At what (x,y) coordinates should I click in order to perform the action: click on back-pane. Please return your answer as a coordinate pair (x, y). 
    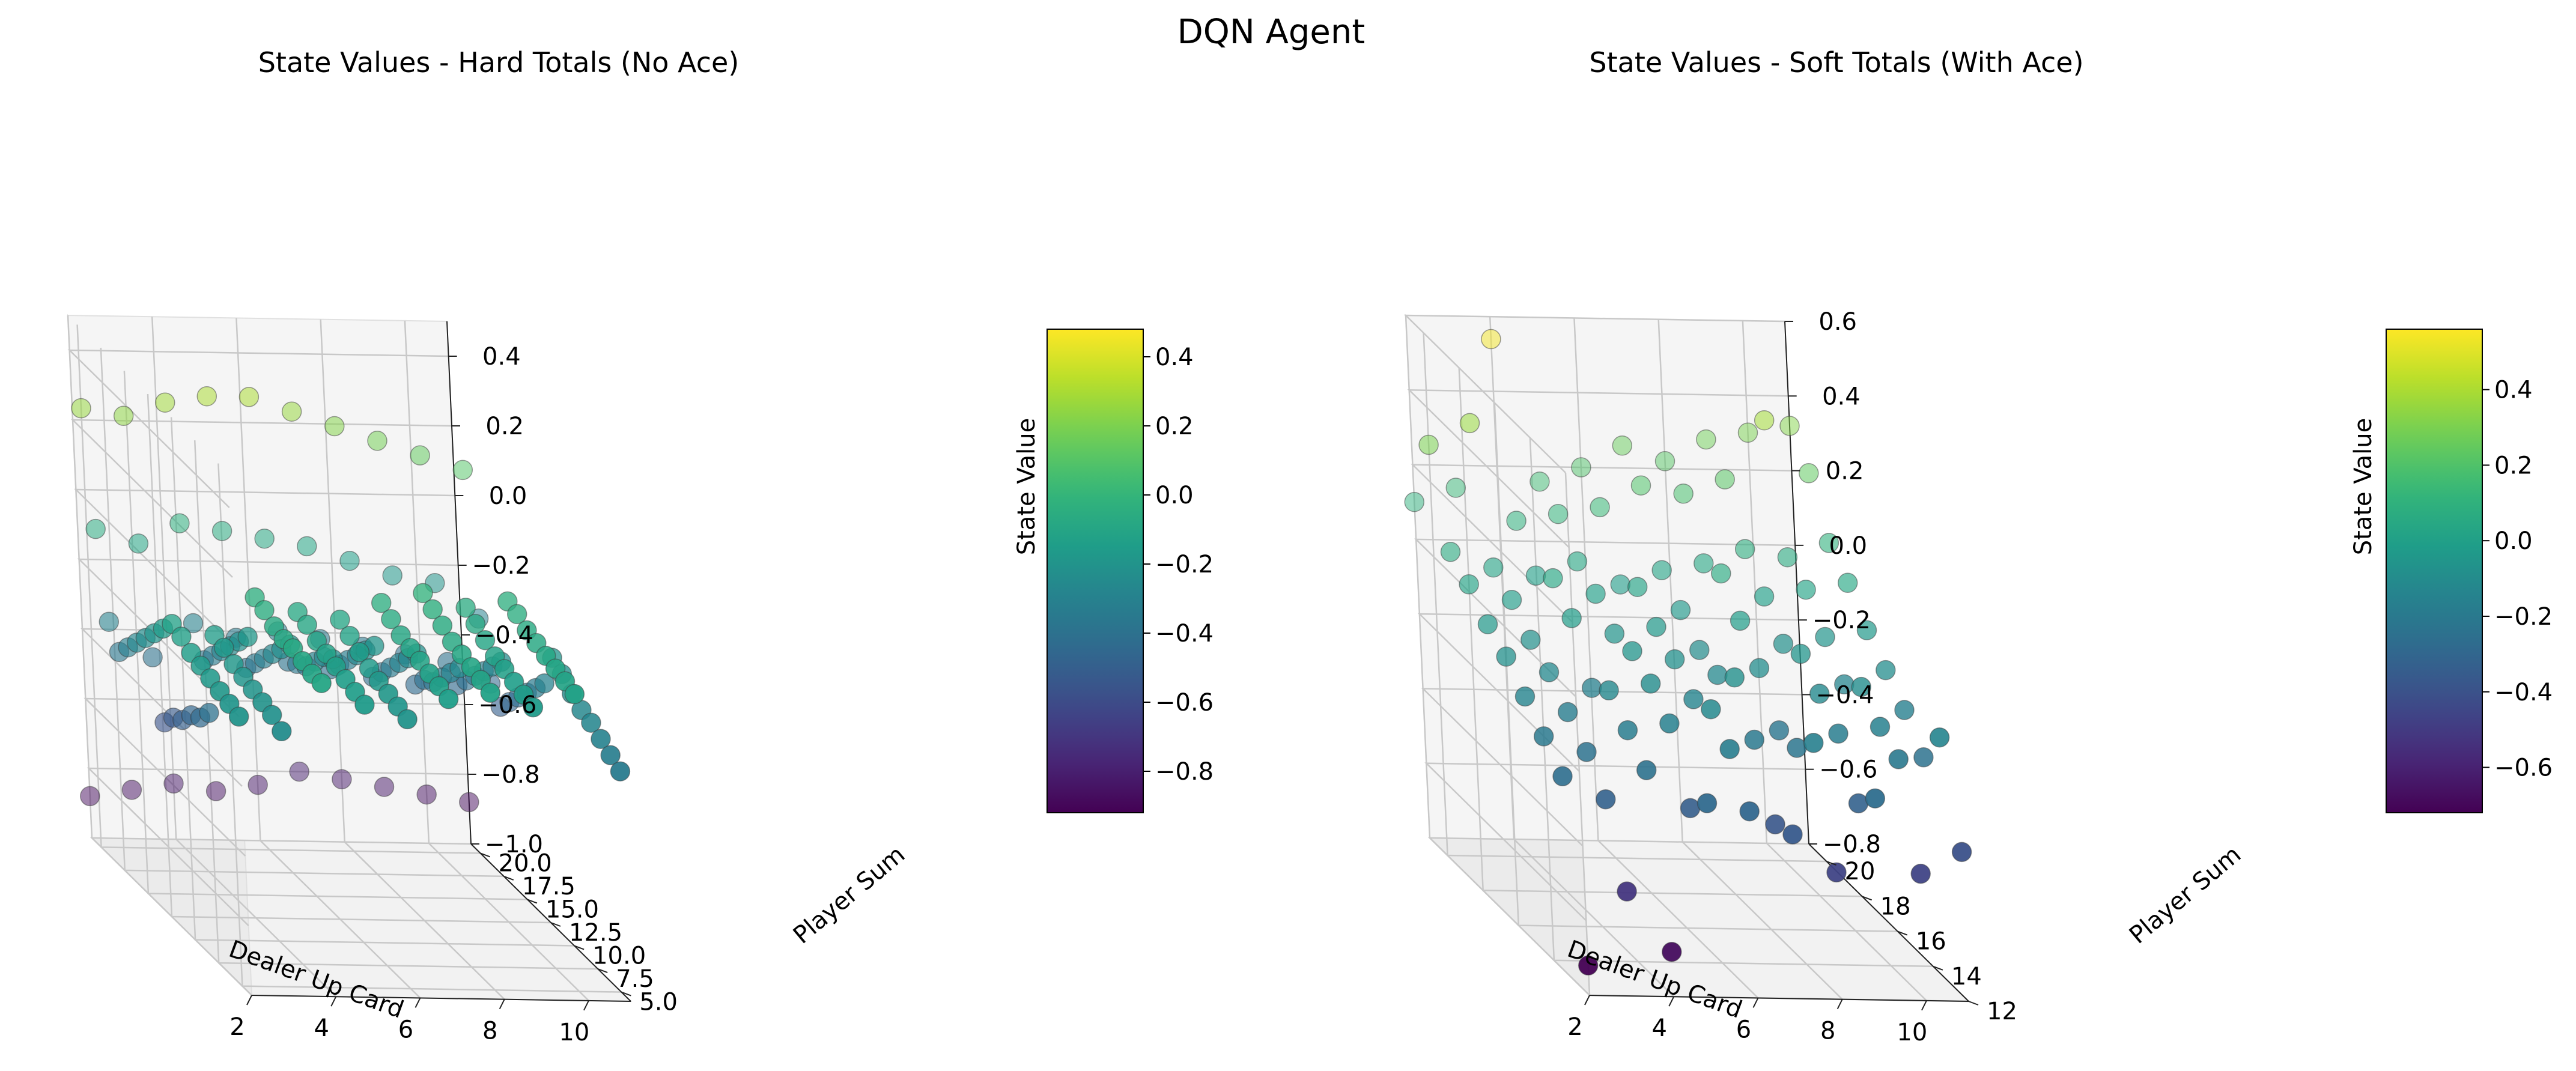
    Looking at the image, I should click on (269, 579).